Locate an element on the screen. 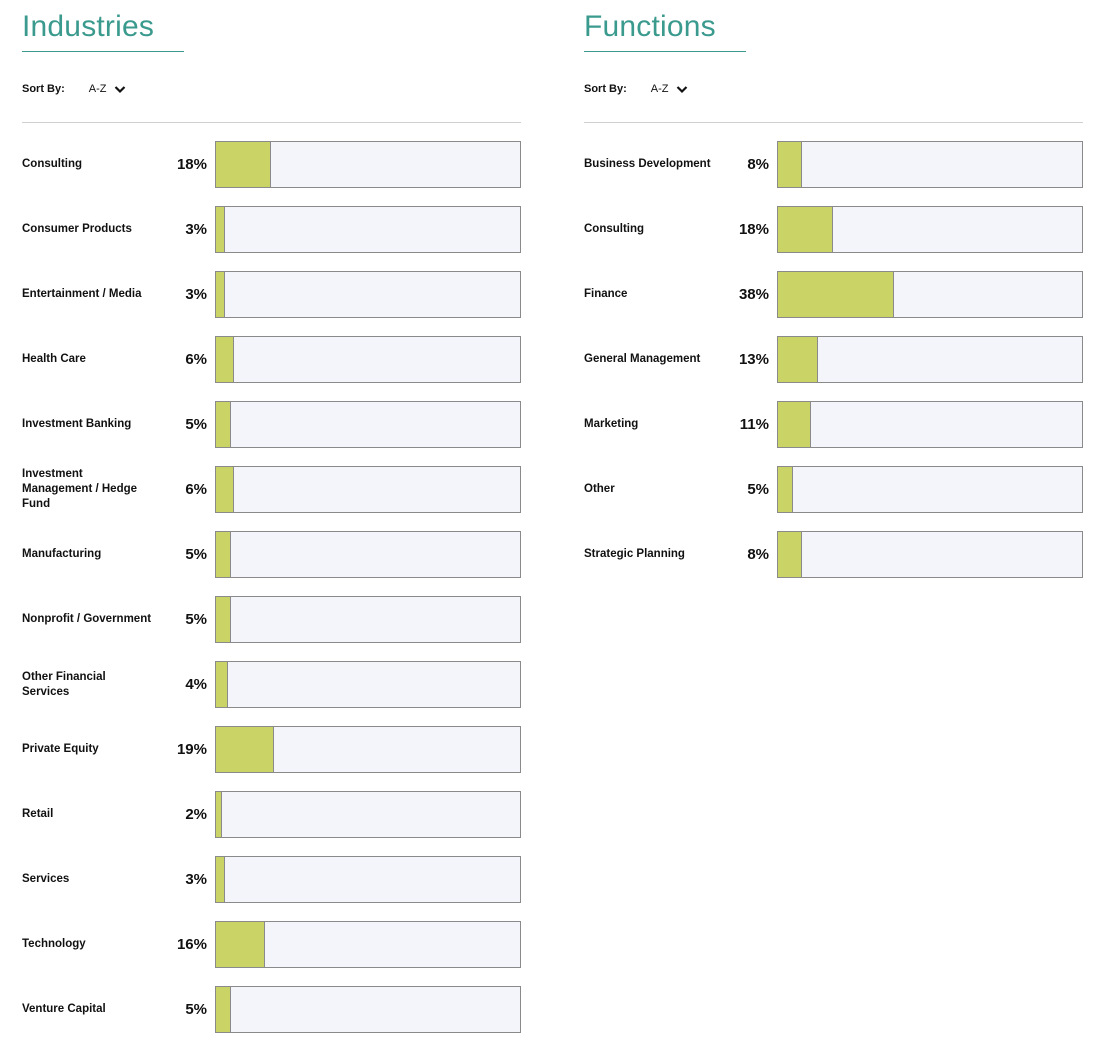 This screenshot has height=1056, width=1105. industries-sort-value: A-Z is located at coordinates (97, 89).